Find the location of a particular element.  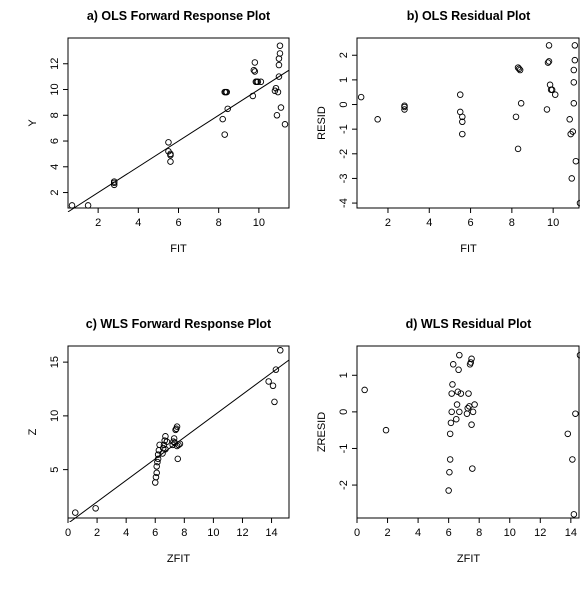

panel-d-plot-area is located at coordinates (470, 434).